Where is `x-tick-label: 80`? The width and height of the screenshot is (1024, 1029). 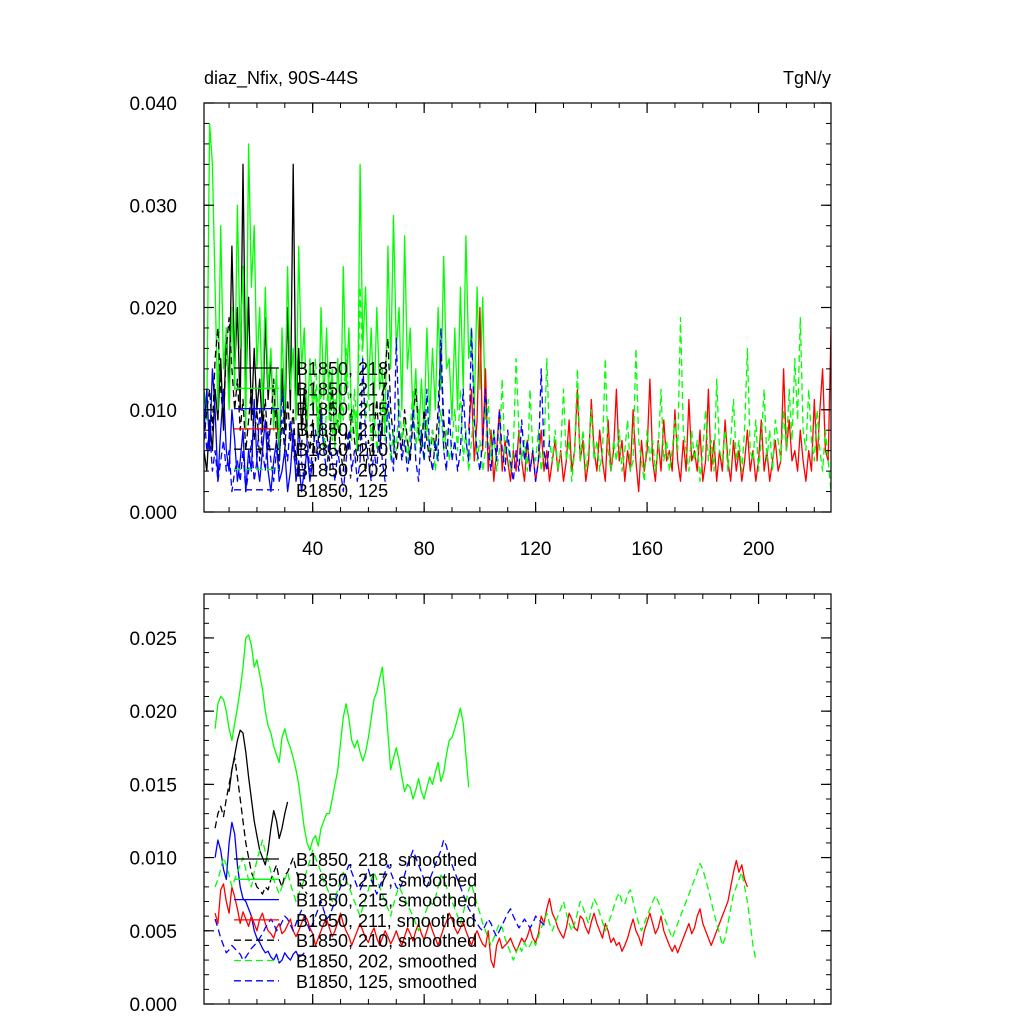 x-tick-label: 80 is located at coordinates (424, 549).